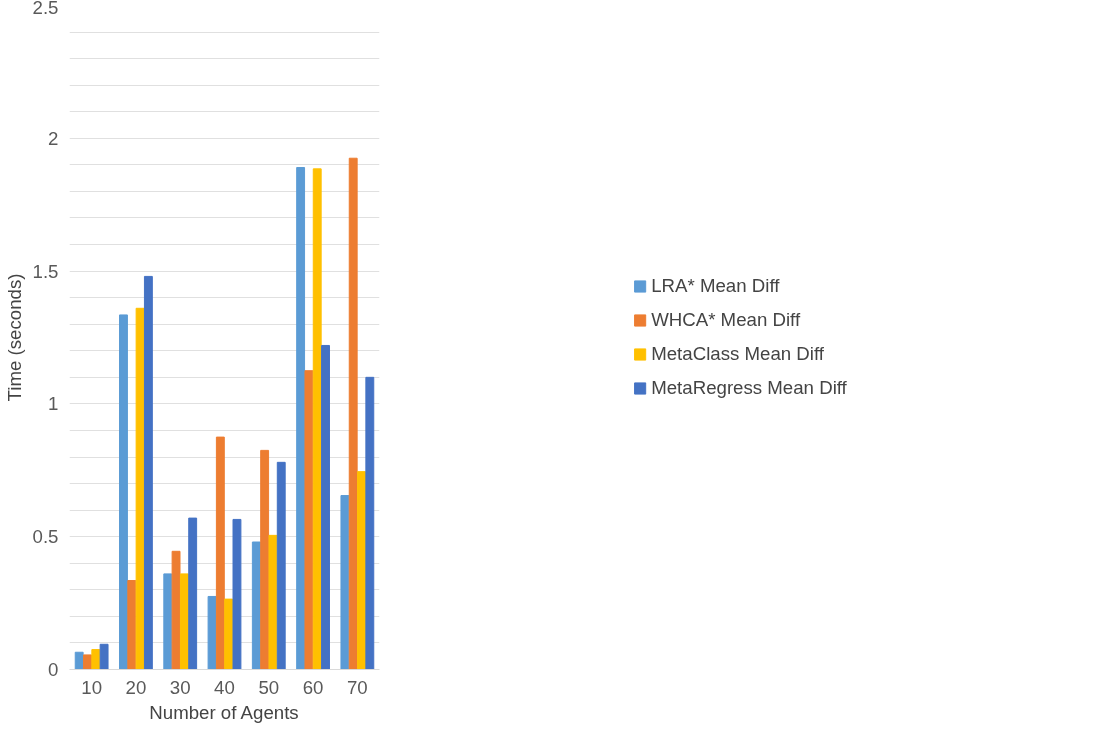 The width and height of the screenshot is (1112, 732). Describe the element at coordinates (14, 337) in the screenshot. I see `y-axis-title: Time (seconds)` at that location.